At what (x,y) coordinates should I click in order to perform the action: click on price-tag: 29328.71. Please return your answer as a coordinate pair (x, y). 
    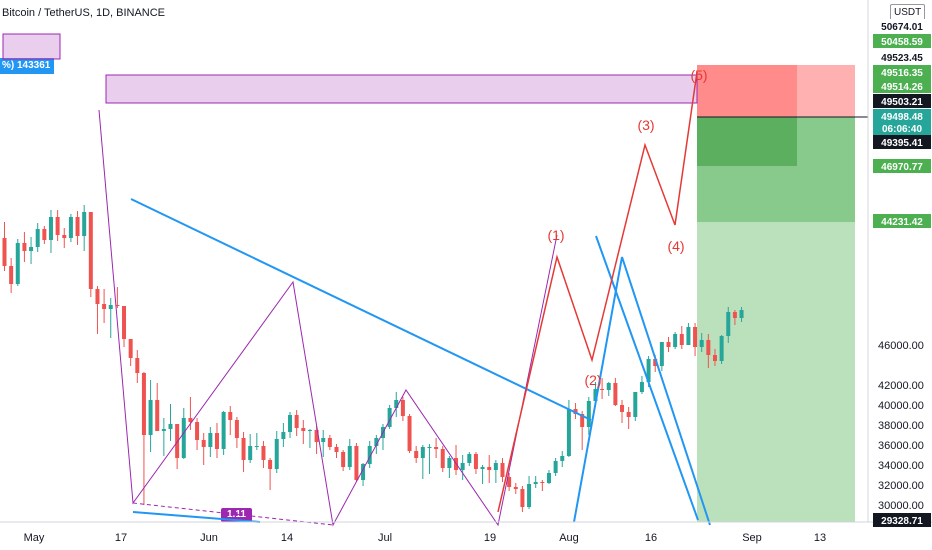
    Looking at the image, I should click on (902, 520).